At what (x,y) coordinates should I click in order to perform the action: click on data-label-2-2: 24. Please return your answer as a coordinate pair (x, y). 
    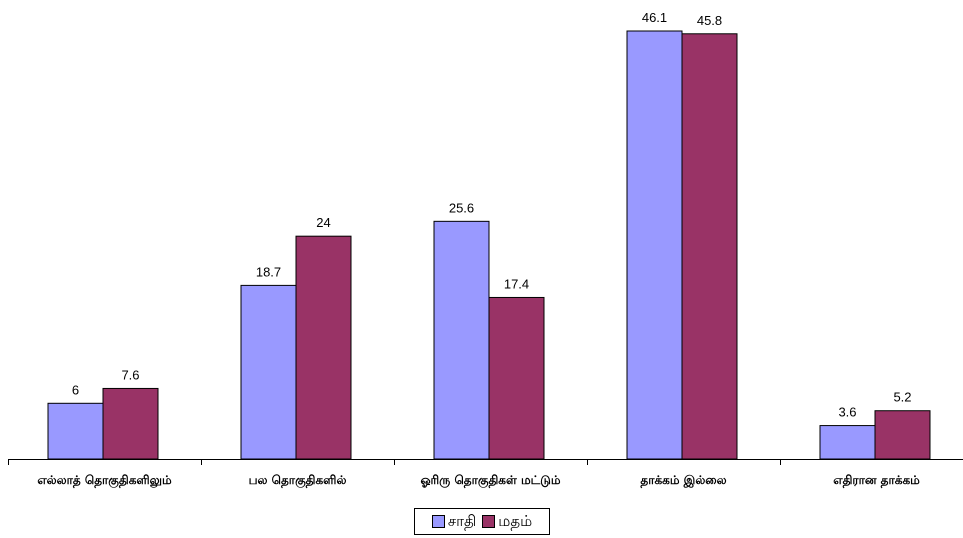
    Looking at the image, I should click on (323, 222).